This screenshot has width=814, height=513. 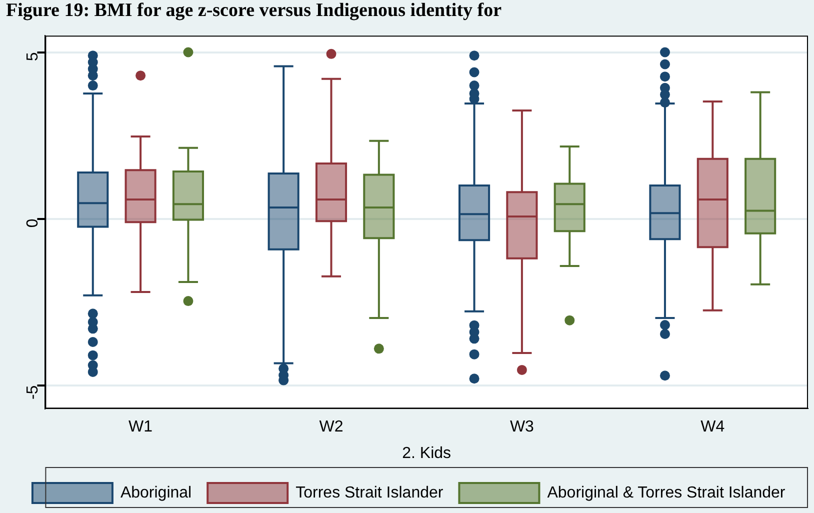 I want to click on chart-title: Figure 19: BMI for age z-score versus Indigenous identity for, so click(x=254, y=11).